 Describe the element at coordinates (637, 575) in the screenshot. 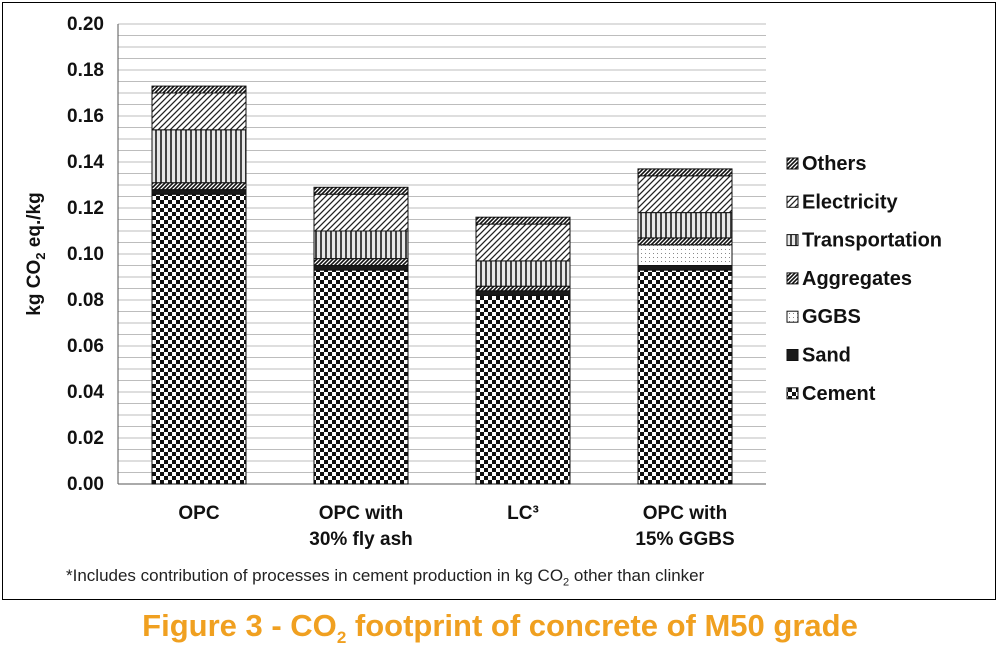

I see `footnote-text-end: other than clinker` at that location.